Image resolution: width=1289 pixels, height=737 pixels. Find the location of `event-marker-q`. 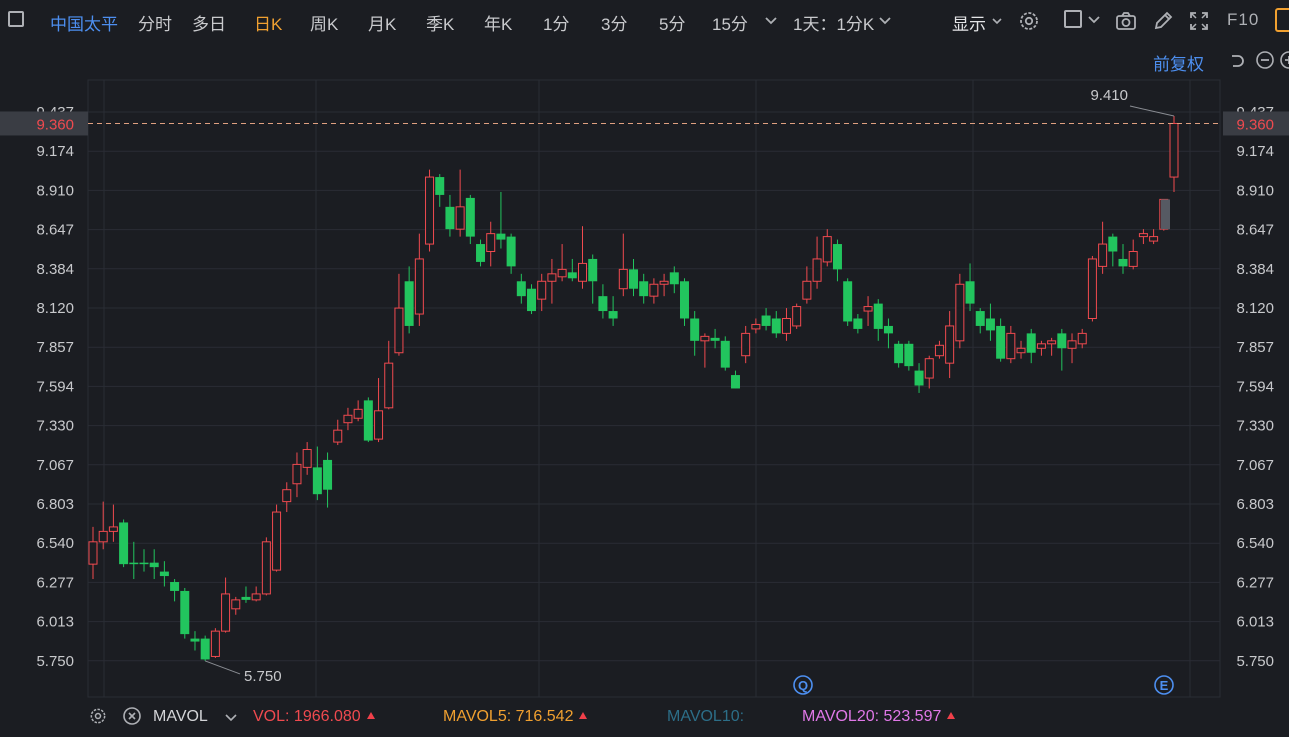

event-marker-q is located at coordinates (803, 685).